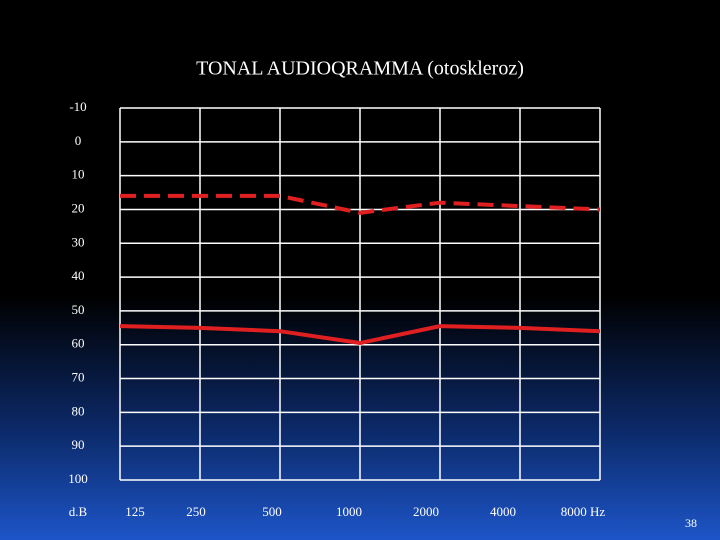 The image size is (720, 540). I want to click on chart-title: TONAL AUDIOQRAMMA (otoskleroz), so click(360, 69).